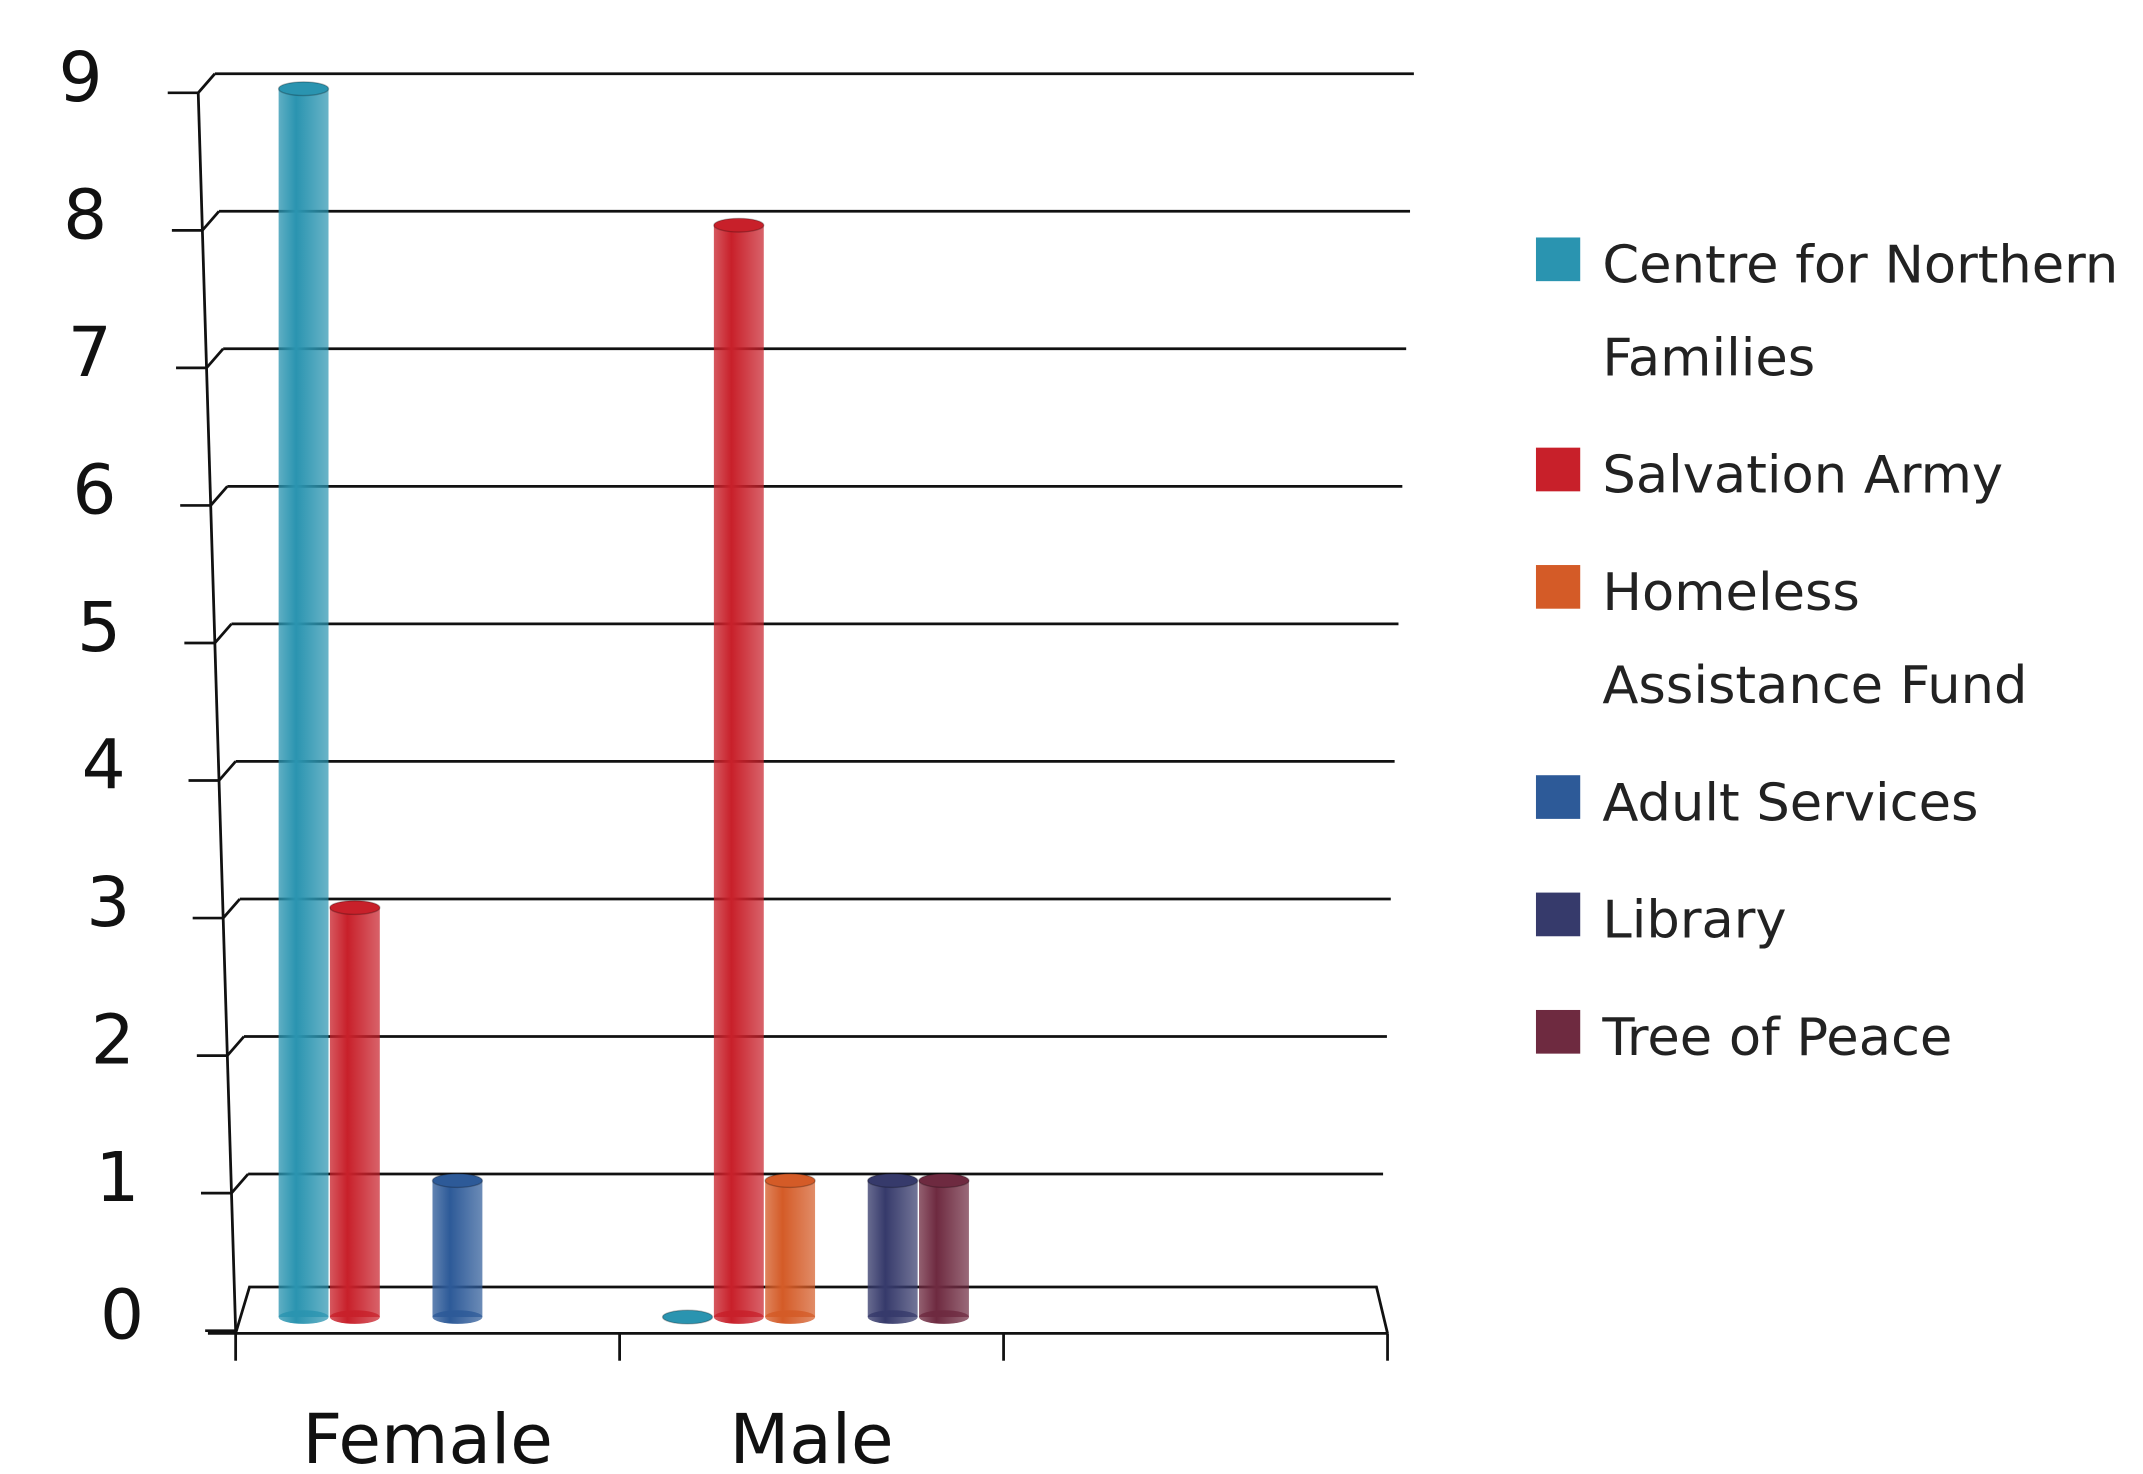 Image resolution: width=2143 pixels, height=1474 pixels. What do you see at coordinates (1839, 919) in the screenshot?
I see `legend-item: Library` at bounding box center [1839, 919].